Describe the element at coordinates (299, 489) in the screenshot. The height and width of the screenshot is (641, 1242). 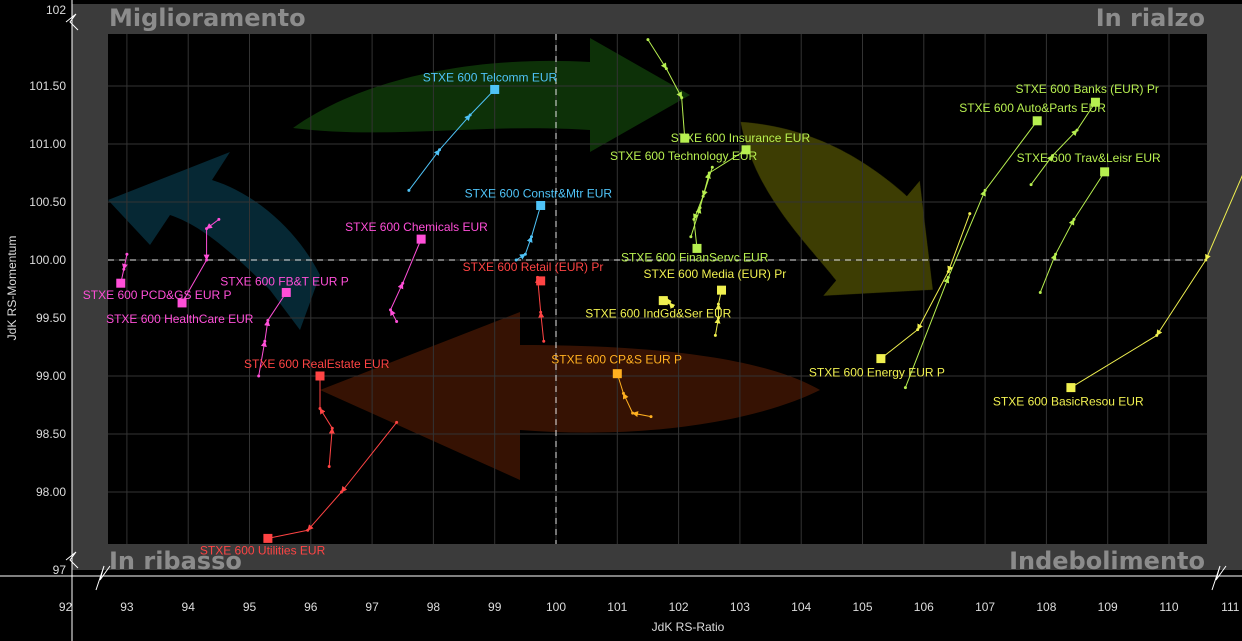
I see `series-7: STXE 600 Utilities EUR` at that location.